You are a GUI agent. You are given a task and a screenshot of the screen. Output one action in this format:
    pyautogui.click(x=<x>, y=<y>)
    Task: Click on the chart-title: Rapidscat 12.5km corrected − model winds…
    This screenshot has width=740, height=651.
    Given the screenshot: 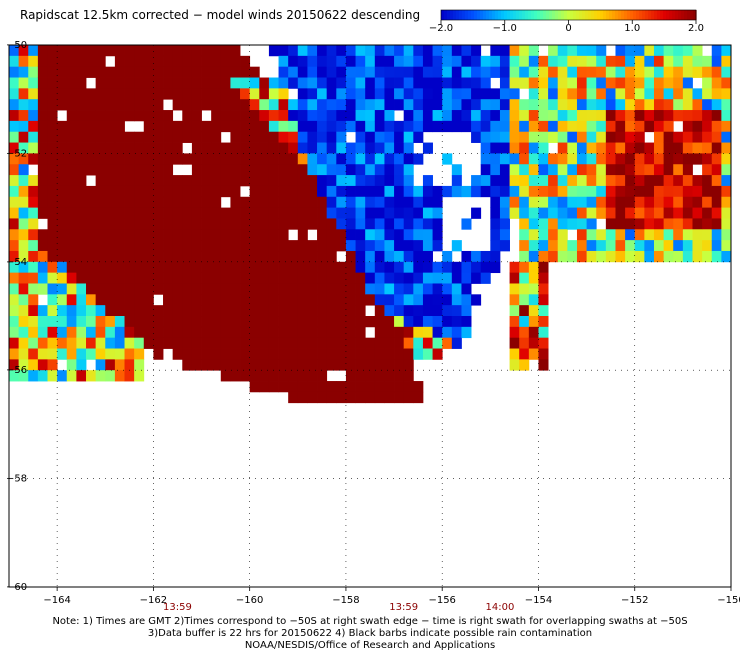 What is the action you would take?
    pyautogui.click(x=220, y=15)
    